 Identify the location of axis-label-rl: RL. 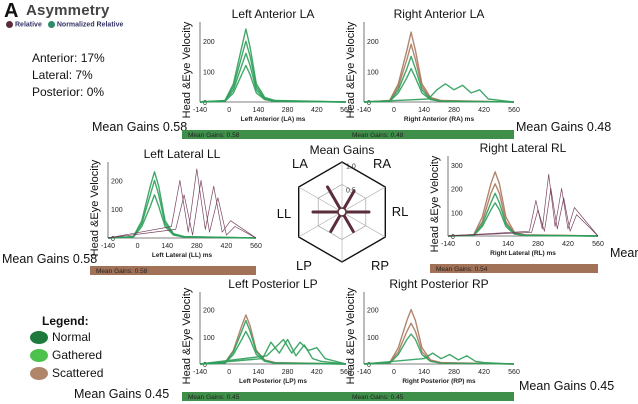
(400, 211).